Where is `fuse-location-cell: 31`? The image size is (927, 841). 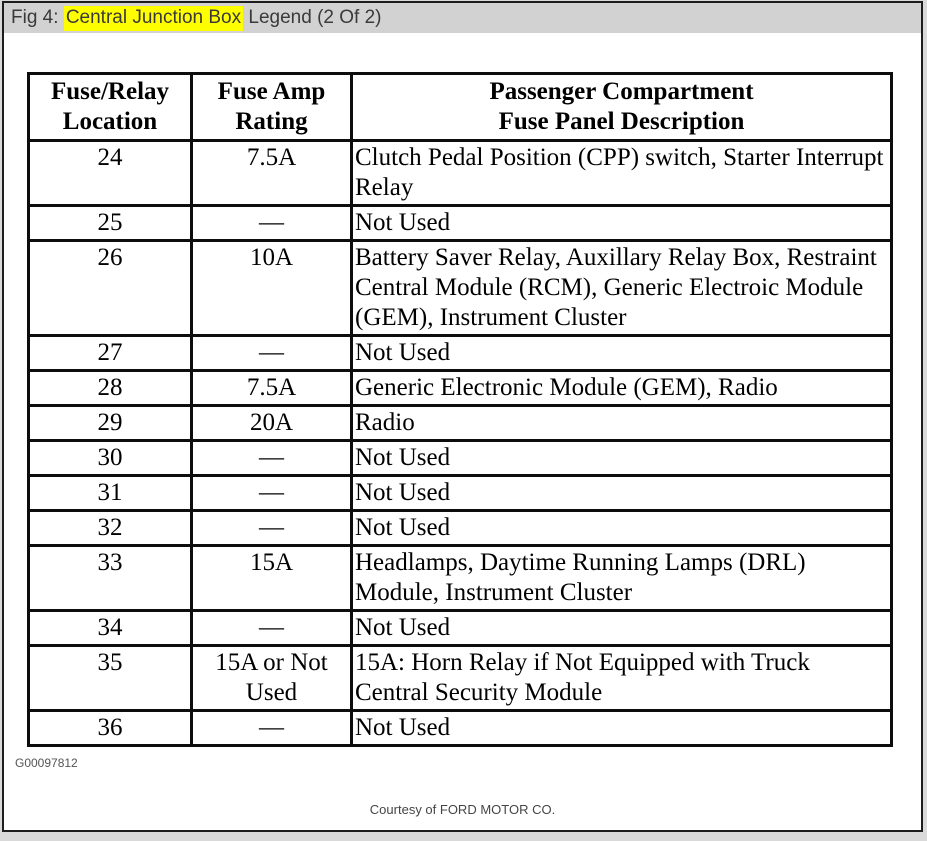
fuse-location-cell: 31 is located at coordinates (110, 493).